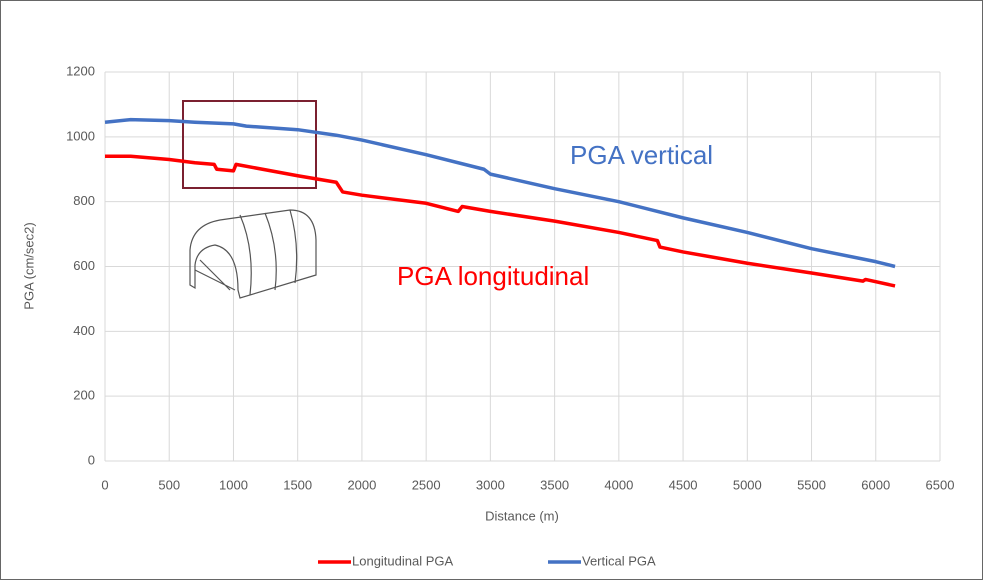 The image size is (983, 580). What do you see at coordinates (618, 484) in the screenshot?
I see `x-tick-label: 4000` at bounding box center [618, 484].